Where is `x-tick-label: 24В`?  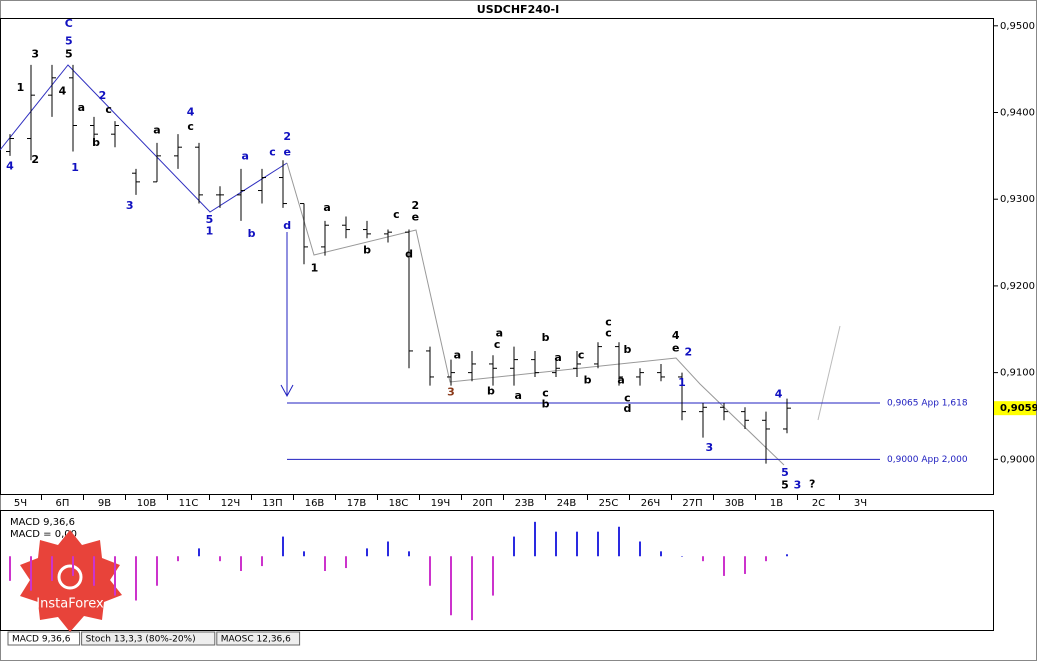
x-tick-label: 24В is located at coordinates (567, 503).